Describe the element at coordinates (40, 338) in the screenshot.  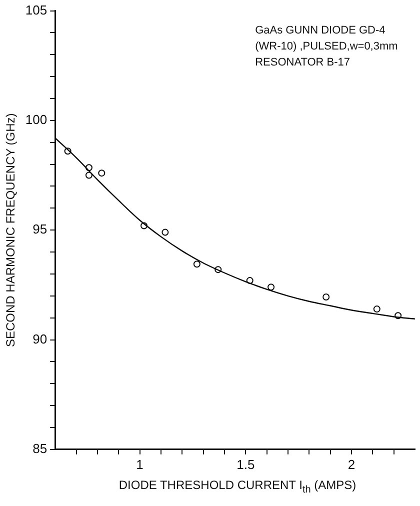
I see `y-tick-label: 90` at that location.